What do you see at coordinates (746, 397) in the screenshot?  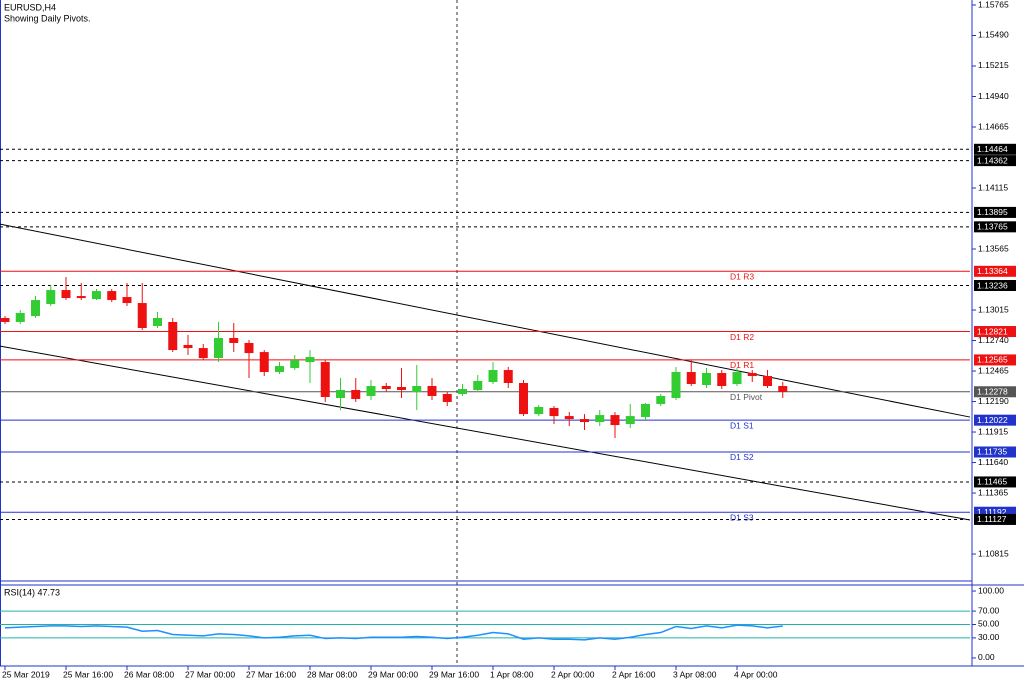 I see `level-name: D1 Pivot` at bounding box center [746, 397].